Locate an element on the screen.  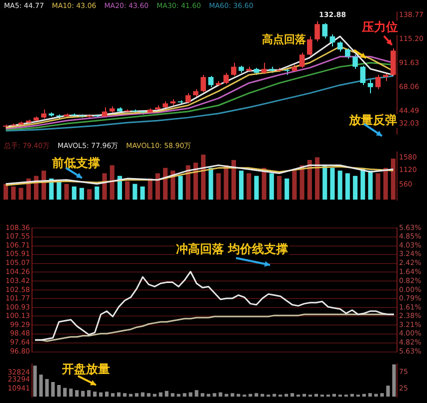
annotation: 开盘放量 is located at coordinates (85, 369).